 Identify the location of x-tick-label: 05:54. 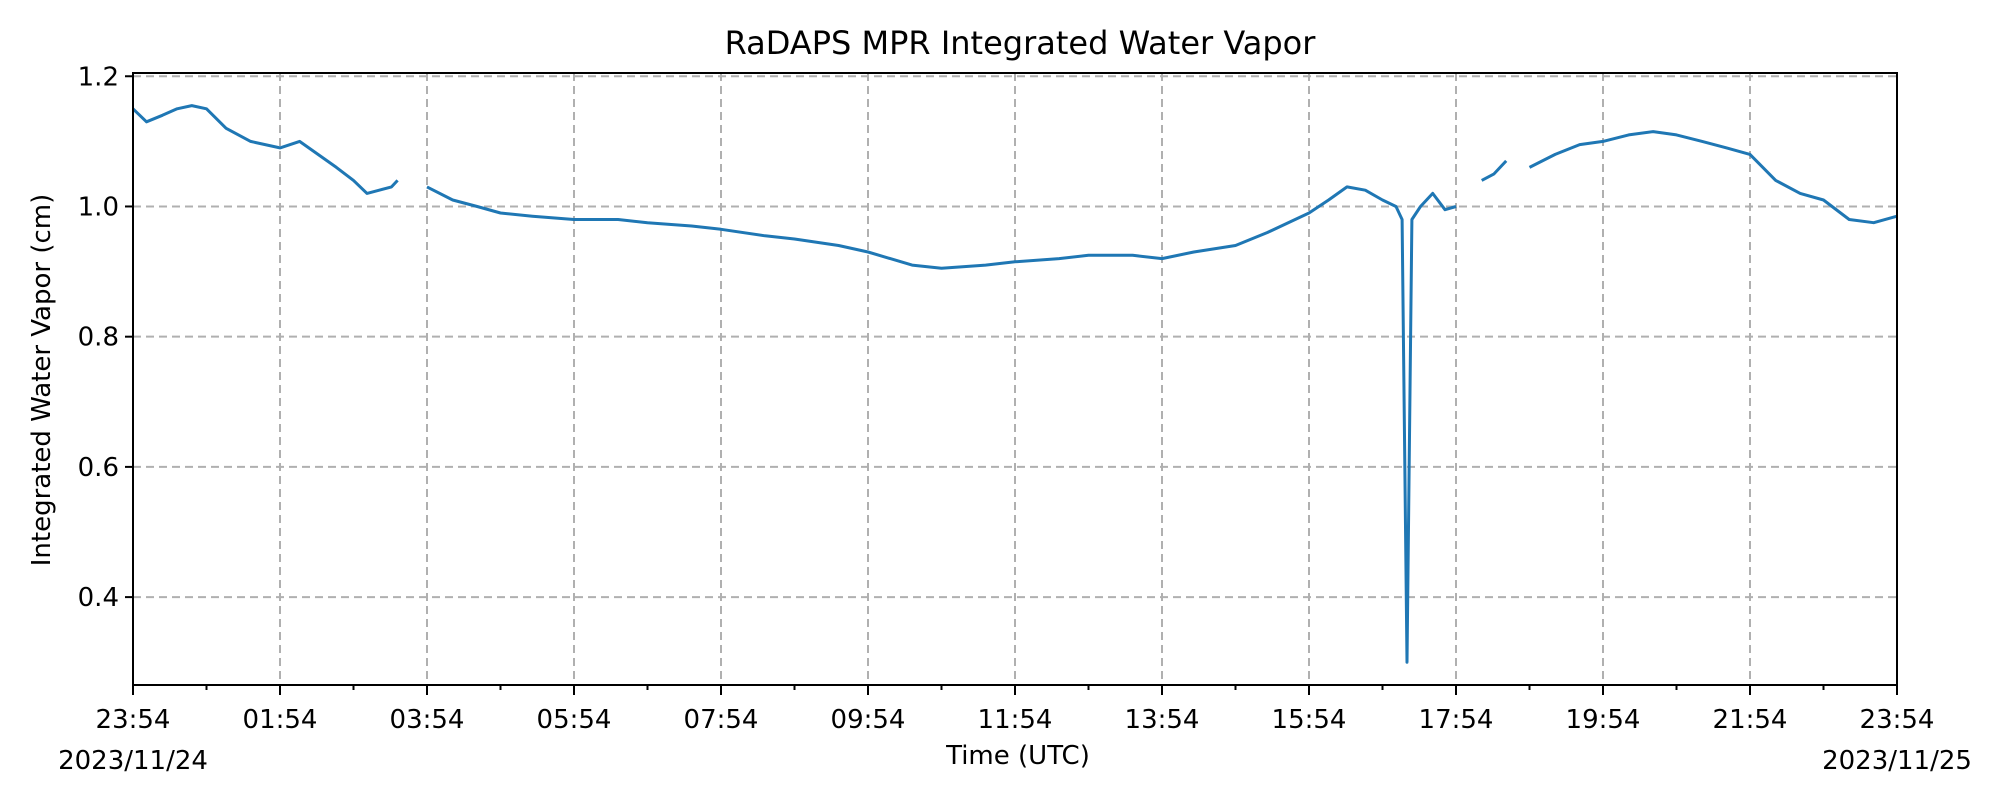
(574, 720).